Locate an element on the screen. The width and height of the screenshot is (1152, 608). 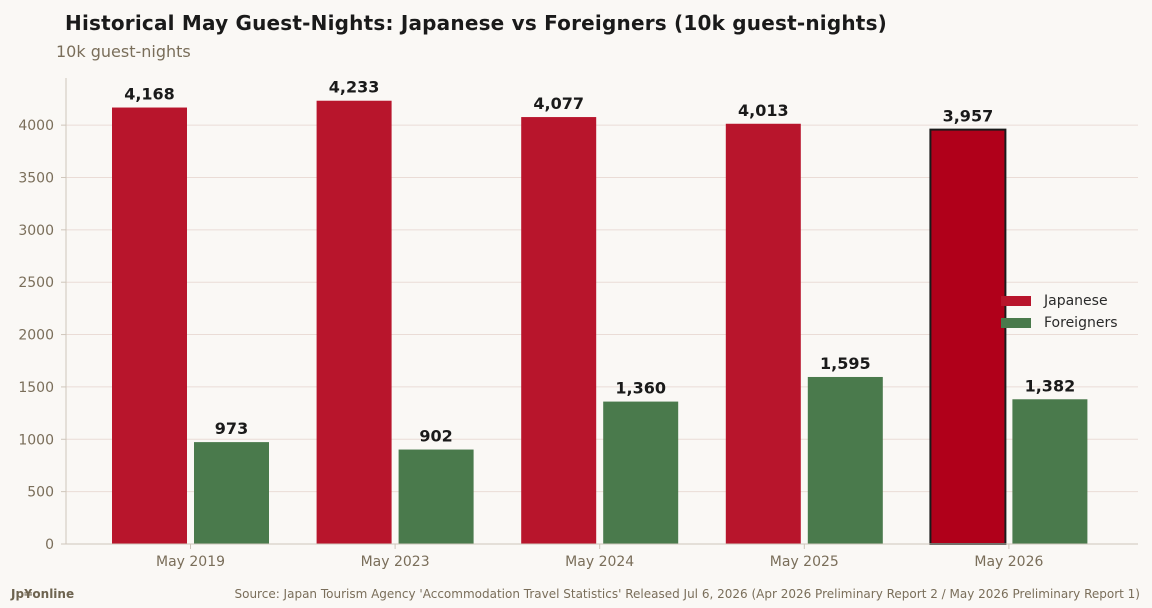
legend-label-foreigners: Foreigners is located at coordinates (1081, 323).